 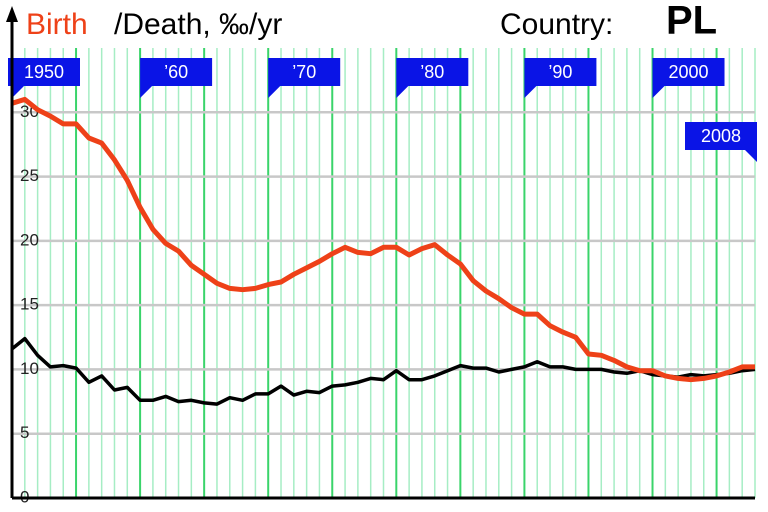 I want to click on x-tick-label: 1950, so click(x=44, y=72).